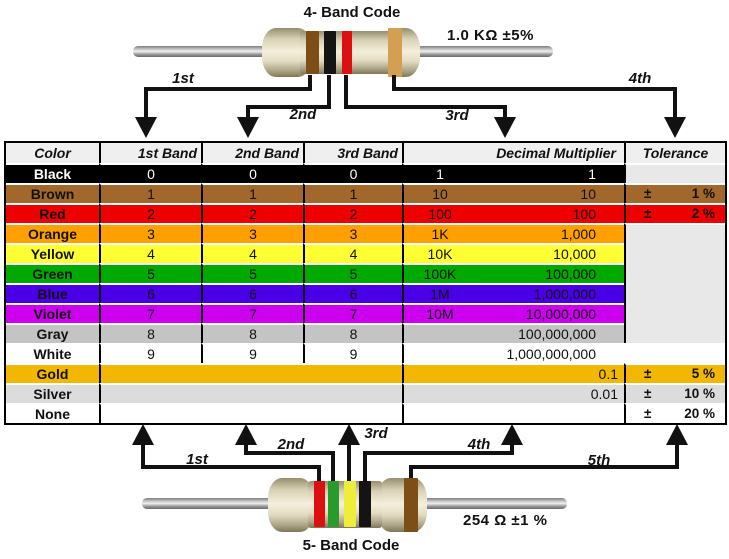 The width and height of the screenshot is (729, 559). I want to click on resistor-band-yellow, so click(350, 504).